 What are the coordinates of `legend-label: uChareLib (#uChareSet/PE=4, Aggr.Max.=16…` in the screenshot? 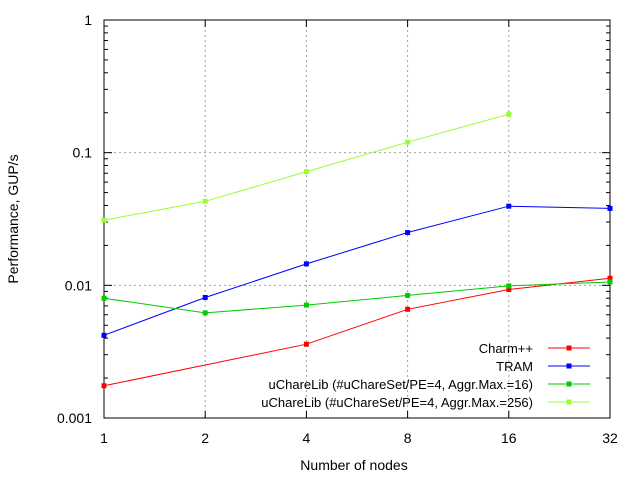 It's located at (401, 384).